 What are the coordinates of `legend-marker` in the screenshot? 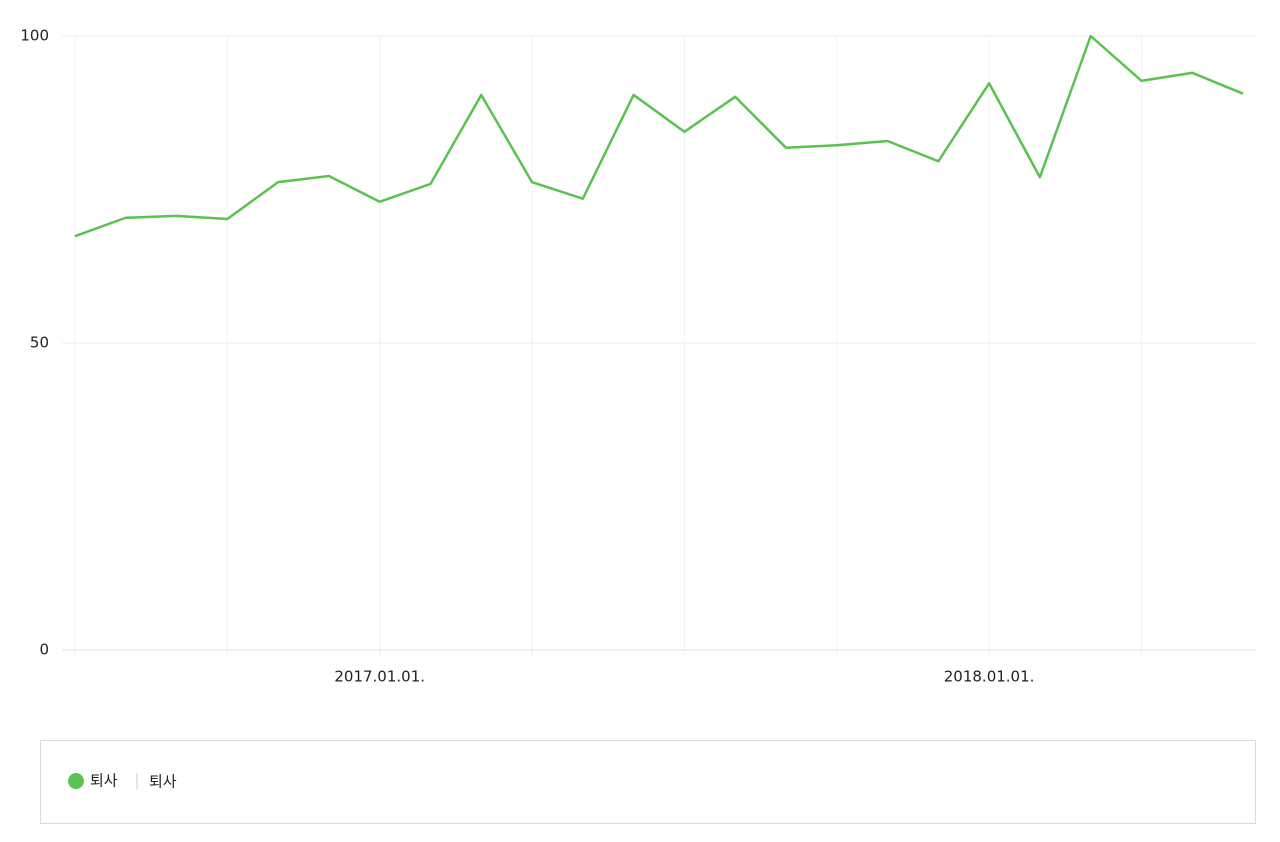 It's located at (76, 781).